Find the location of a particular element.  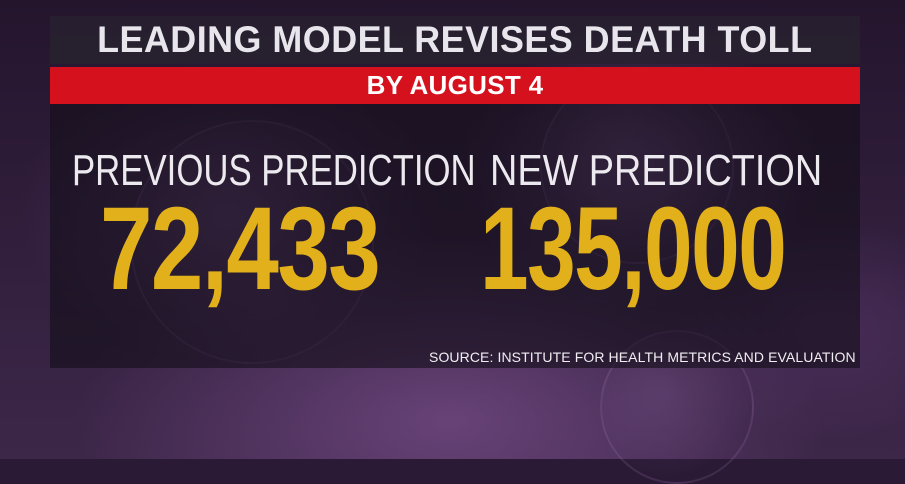

headline-title: LEADING MODEL REVISES DEATH TOLL is located at coordinates (455, 39).